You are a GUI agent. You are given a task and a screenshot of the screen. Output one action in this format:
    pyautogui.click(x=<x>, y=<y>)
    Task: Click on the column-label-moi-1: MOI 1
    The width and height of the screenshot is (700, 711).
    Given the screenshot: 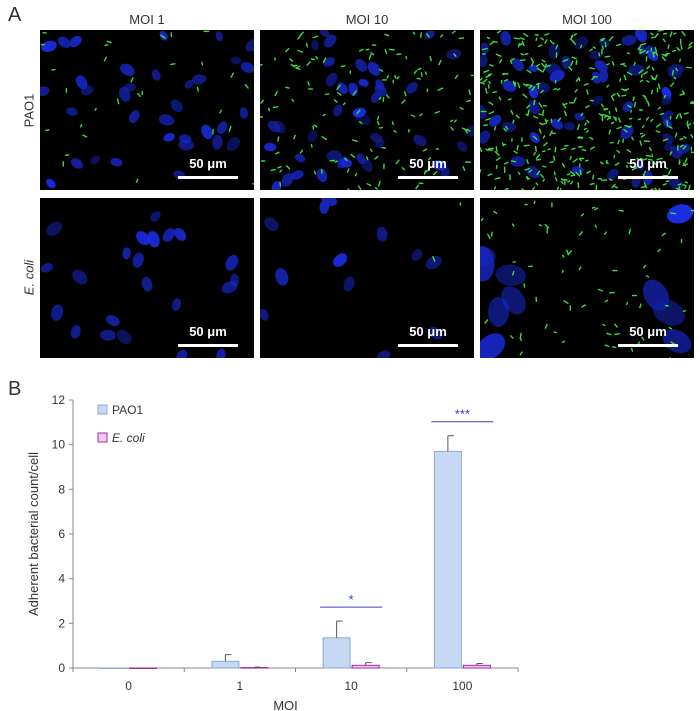 What is the action you would take?
    pyautogui.click(x=147, y=19)
    